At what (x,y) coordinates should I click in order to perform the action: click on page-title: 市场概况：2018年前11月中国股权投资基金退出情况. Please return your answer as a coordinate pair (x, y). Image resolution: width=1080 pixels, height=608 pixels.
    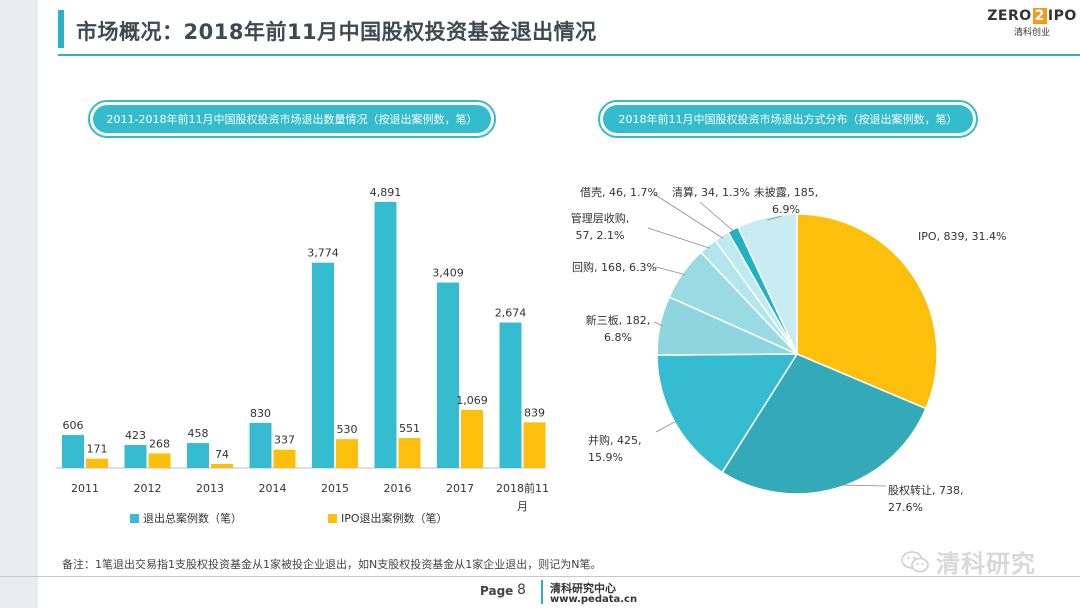
    Looking at the image, I should click on (336, 32).